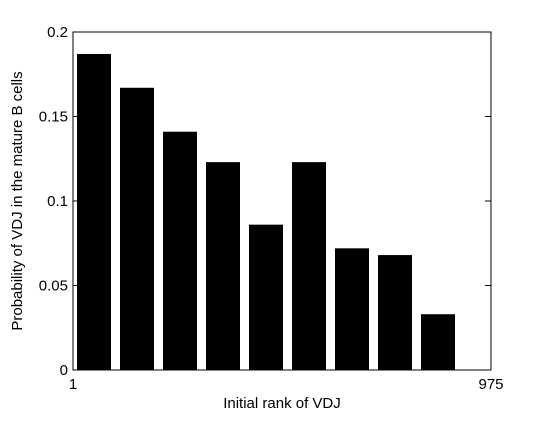  I want to click on y-tick-label: 0.15, so click(53, 117).